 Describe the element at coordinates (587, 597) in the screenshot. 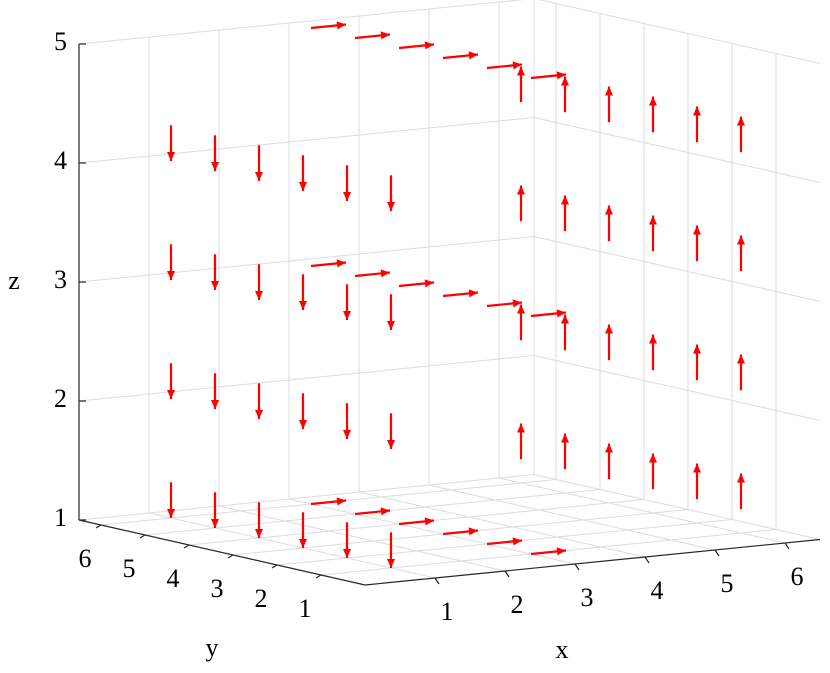

I see `x-tick-label: 3` at that location.